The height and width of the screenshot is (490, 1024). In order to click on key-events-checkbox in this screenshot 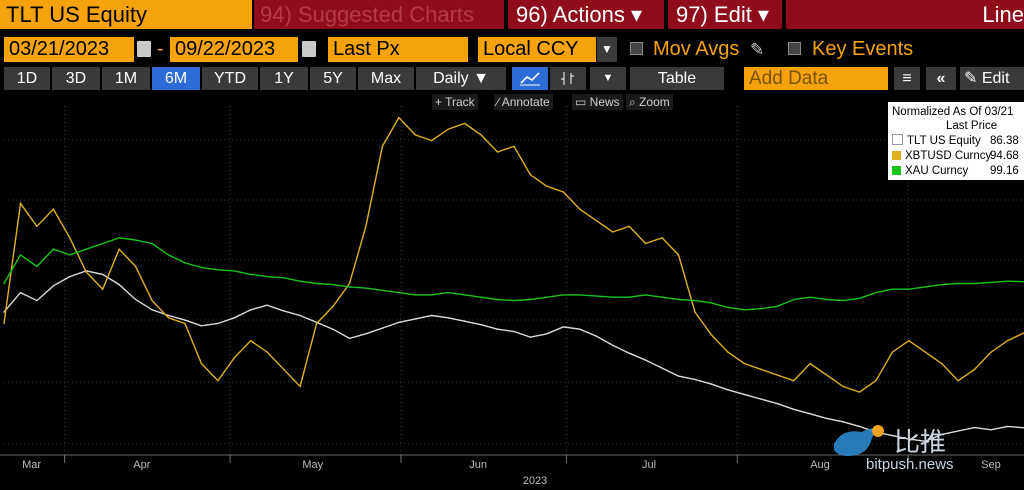, I will do `click(794, 48)`.